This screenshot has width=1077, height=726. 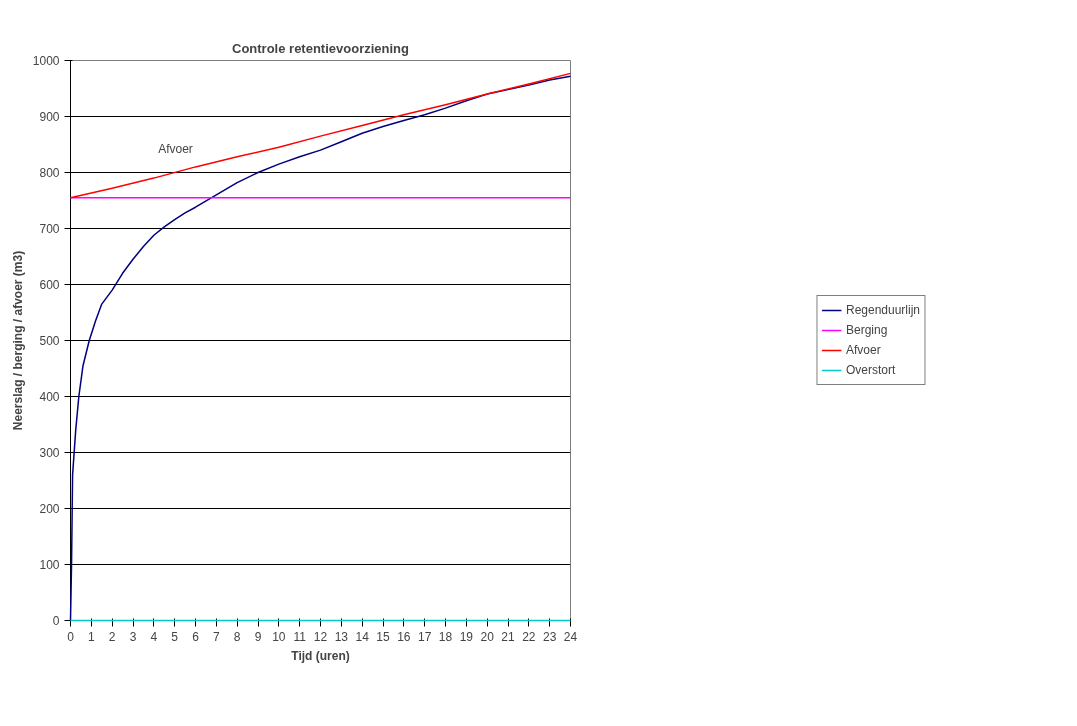 What do you see at coordinates (487, 636) in the screenshot?
I see `x-tick-label: 20` at bounding box center [487, 636].